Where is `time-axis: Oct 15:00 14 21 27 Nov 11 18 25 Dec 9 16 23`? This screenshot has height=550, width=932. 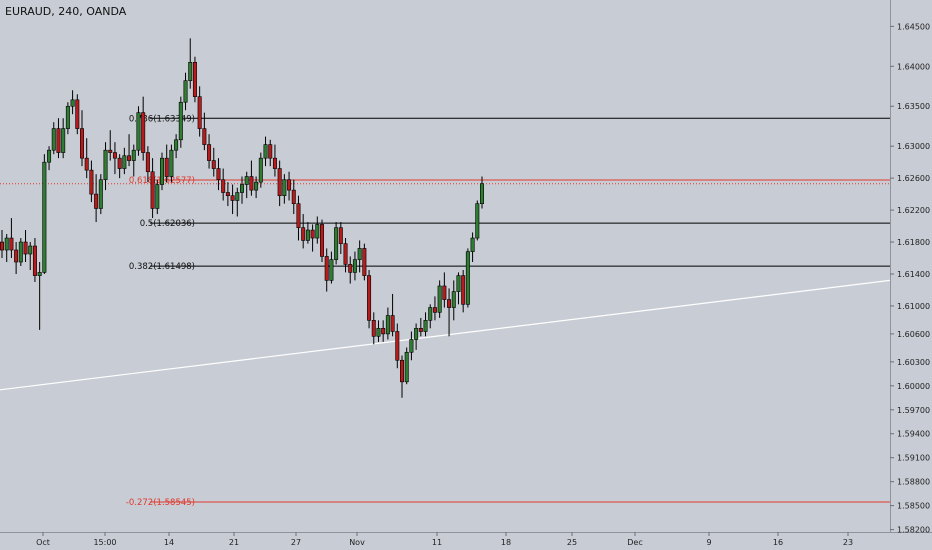
time-axis: Oct 15:00 14 21 27 Nov 11 18 25 Dec 9 16 23 is located at coordinates (444, 539).